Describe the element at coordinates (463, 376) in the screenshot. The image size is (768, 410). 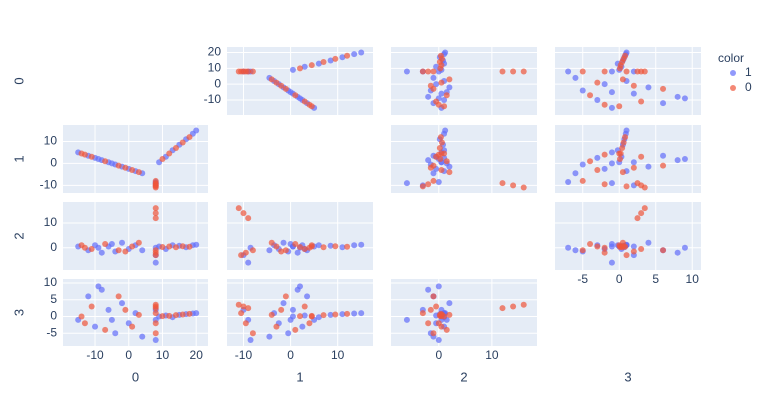
I see `x-axis-title: 2` at that location.